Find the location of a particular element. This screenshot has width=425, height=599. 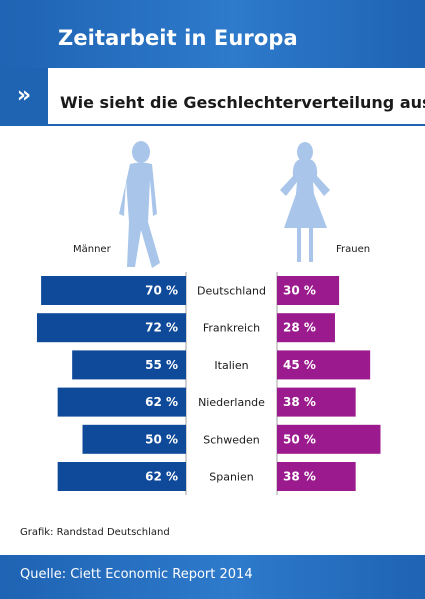

title-band: Zeitarbeit in Europa is located at coordinates (212, 34).